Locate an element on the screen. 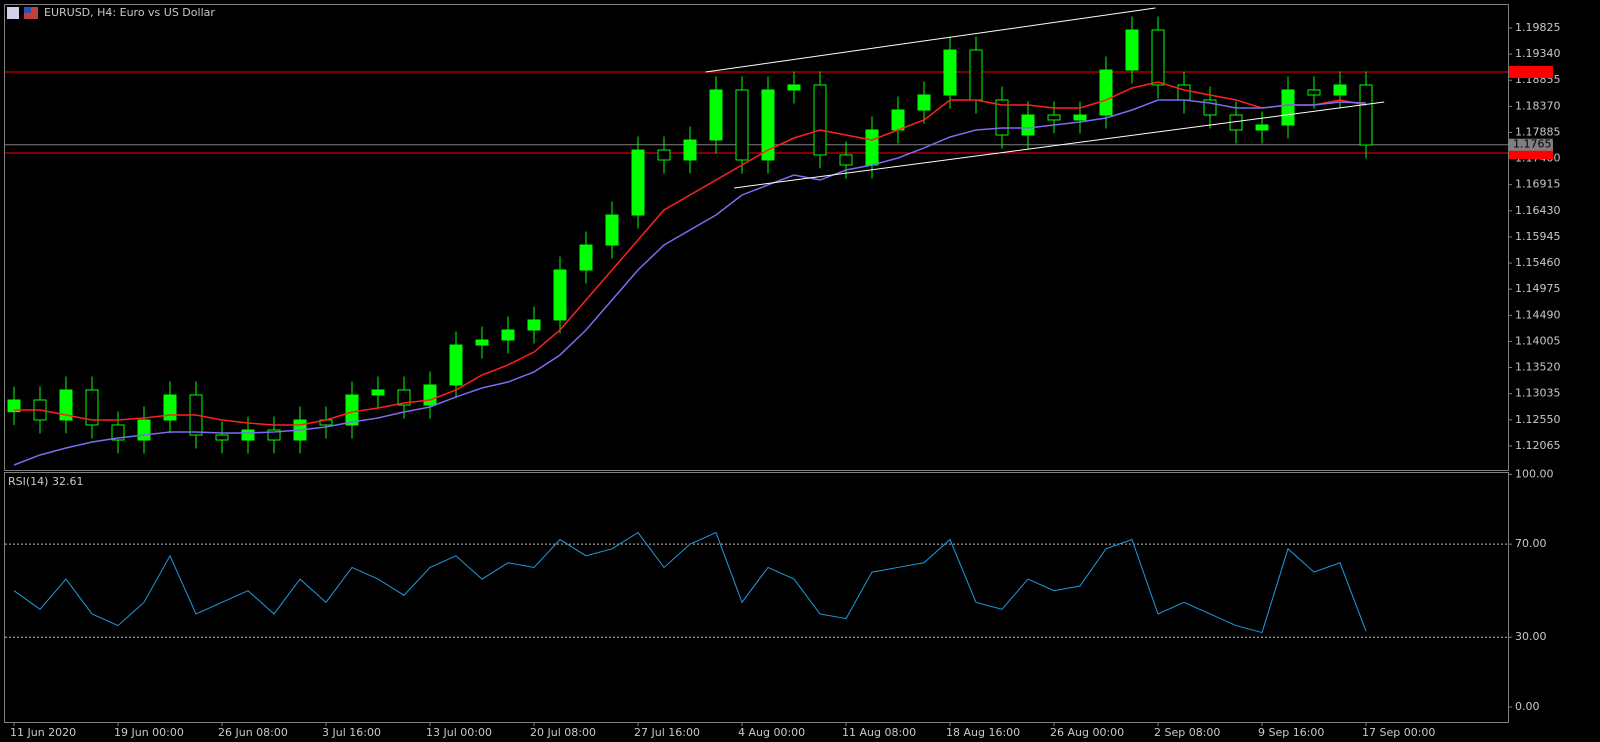 The height and width of the screenshot is (742, 1600). y-tick-label: 1.14975 is located at coordinates (1538, 288).